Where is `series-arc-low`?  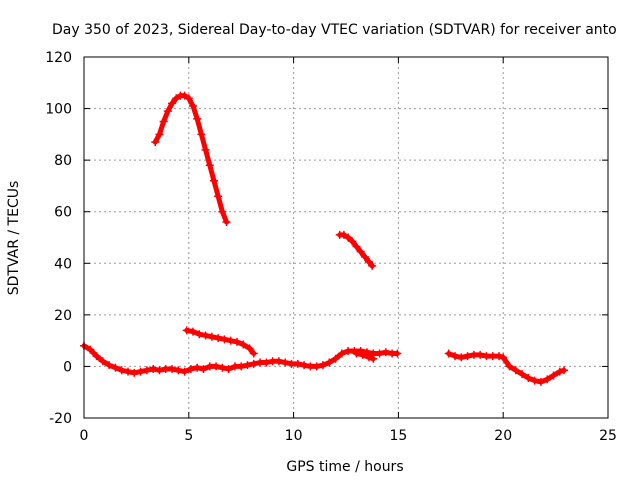
series-arc-low is located at coordinates (220, 342).